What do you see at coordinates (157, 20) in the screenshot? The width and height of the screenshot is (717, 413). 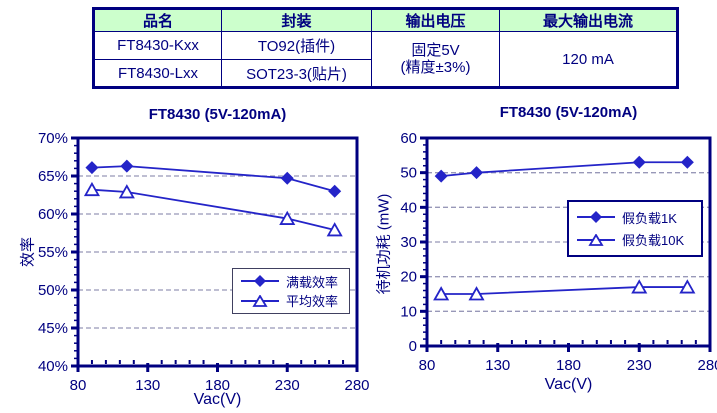 I see `header-product-name: 品名` at bounding box center [157, 20].